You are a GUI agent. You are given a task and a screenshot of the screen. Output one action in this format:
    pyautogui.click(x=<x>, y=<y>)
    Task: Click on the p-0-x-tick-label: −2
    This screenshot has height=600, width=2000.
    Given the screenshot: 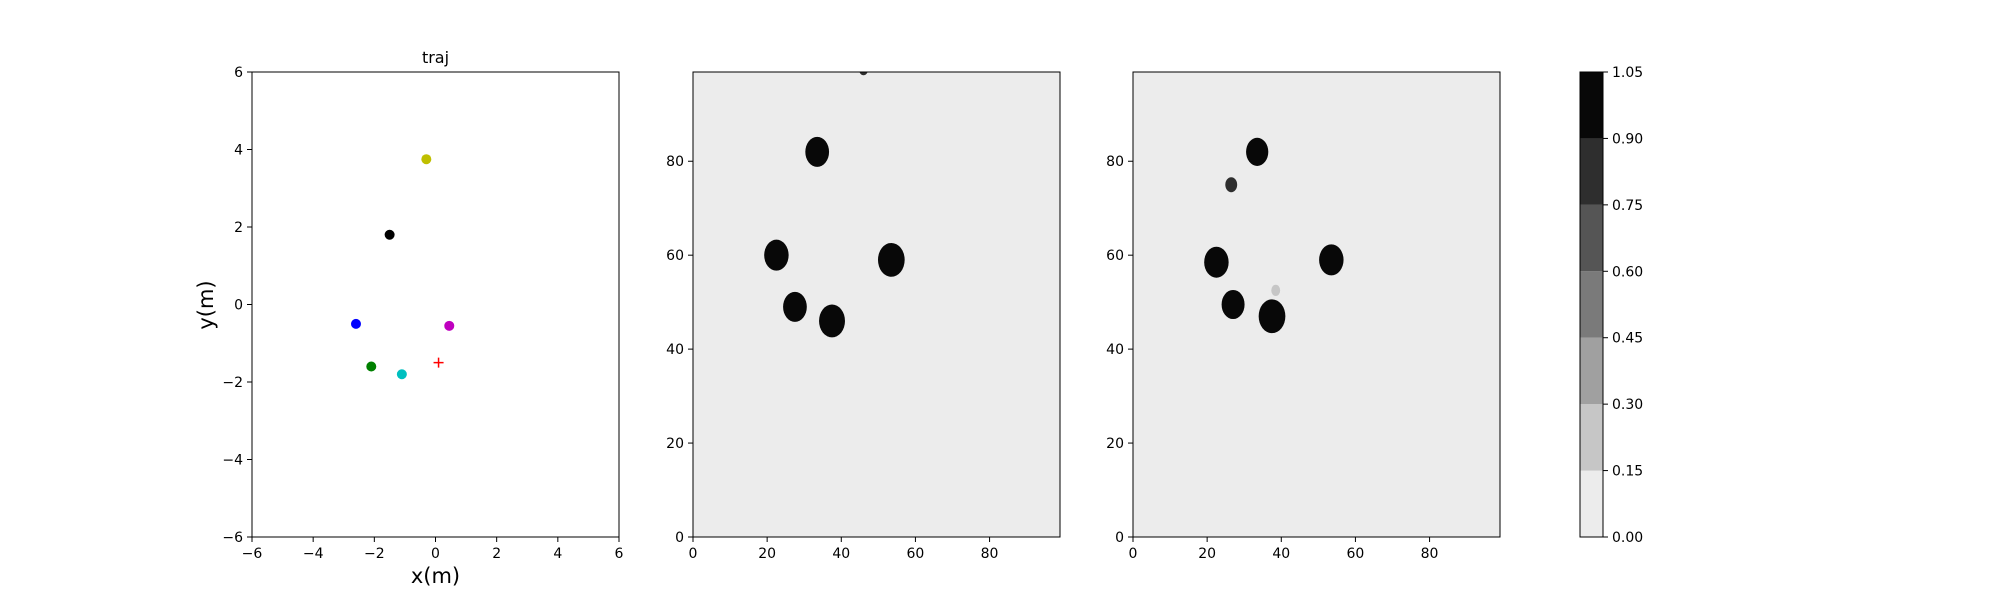 What is the action you would take?
    pyautogui.click(x=374, y=554)
    